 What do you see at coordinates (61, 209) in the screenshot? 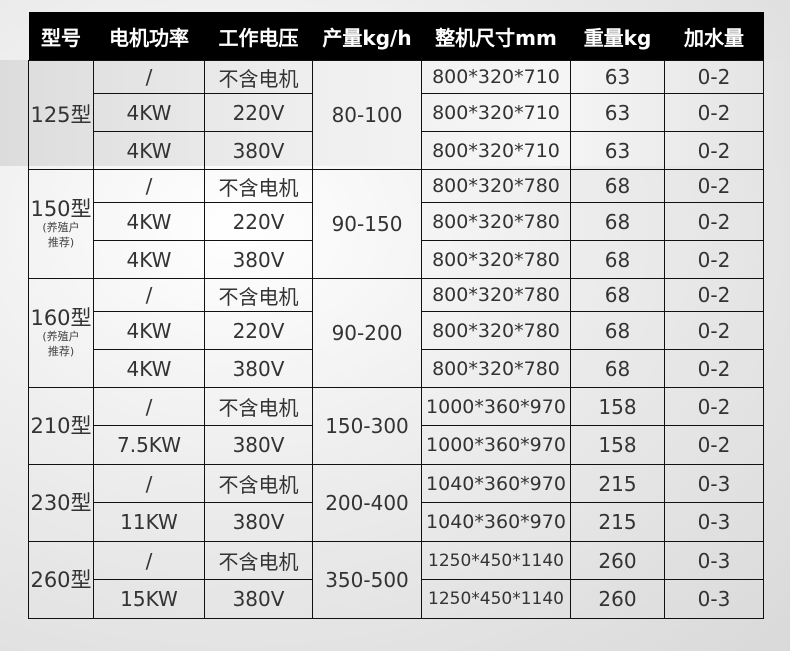
I see `model-name: 150型` at bounding box center [61, 209].